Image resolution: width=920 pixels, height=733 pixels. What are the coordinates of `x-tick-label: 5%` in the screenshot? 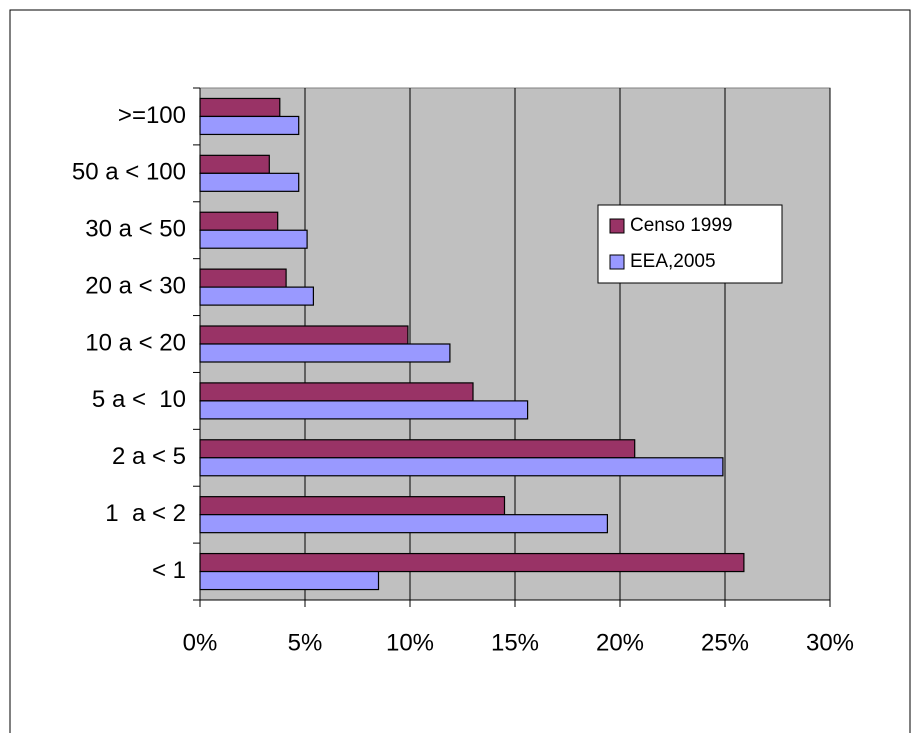 It's located at (305, 642).